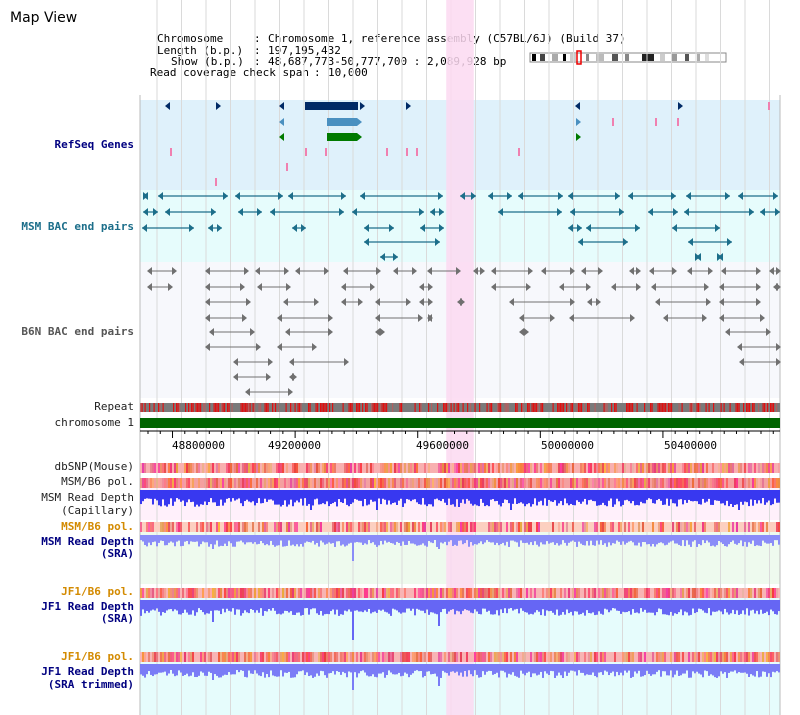  What do you see at coordinates (77, 331) in the screenshot?
I see `track-label-b6n-bac: B6N BAC end pairs` at bounding box center [77, 331].